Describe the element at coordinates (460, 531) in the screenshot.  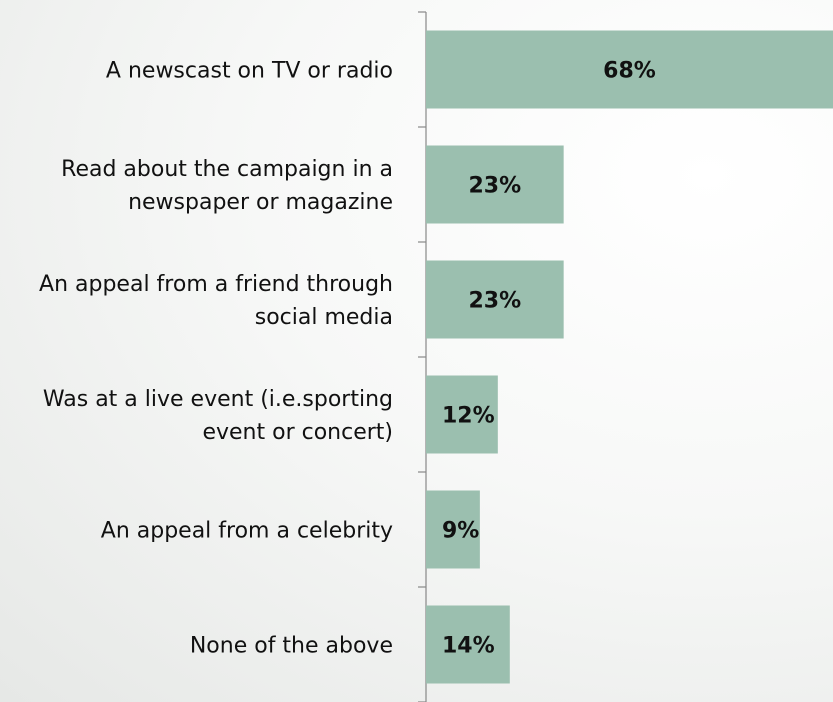
I see `value-label: 9%` at that location.